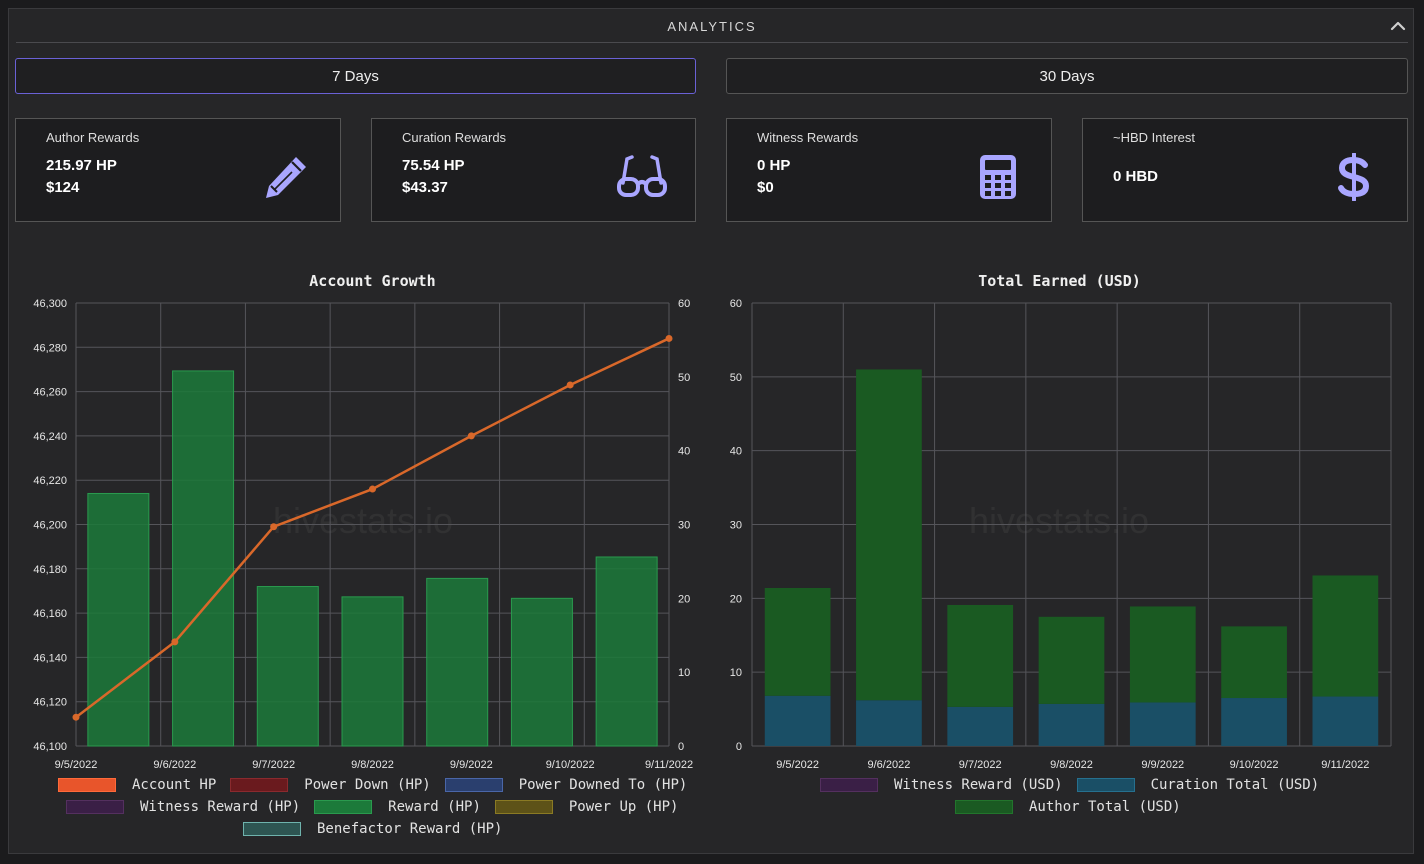 Image resolution: width=1424 pixels, height=864 pixels. What do you see at coordinates (1059, 520) in the screenshot?
I see `watermark-right: hivestats.io` at bounding box center [1059, 520].